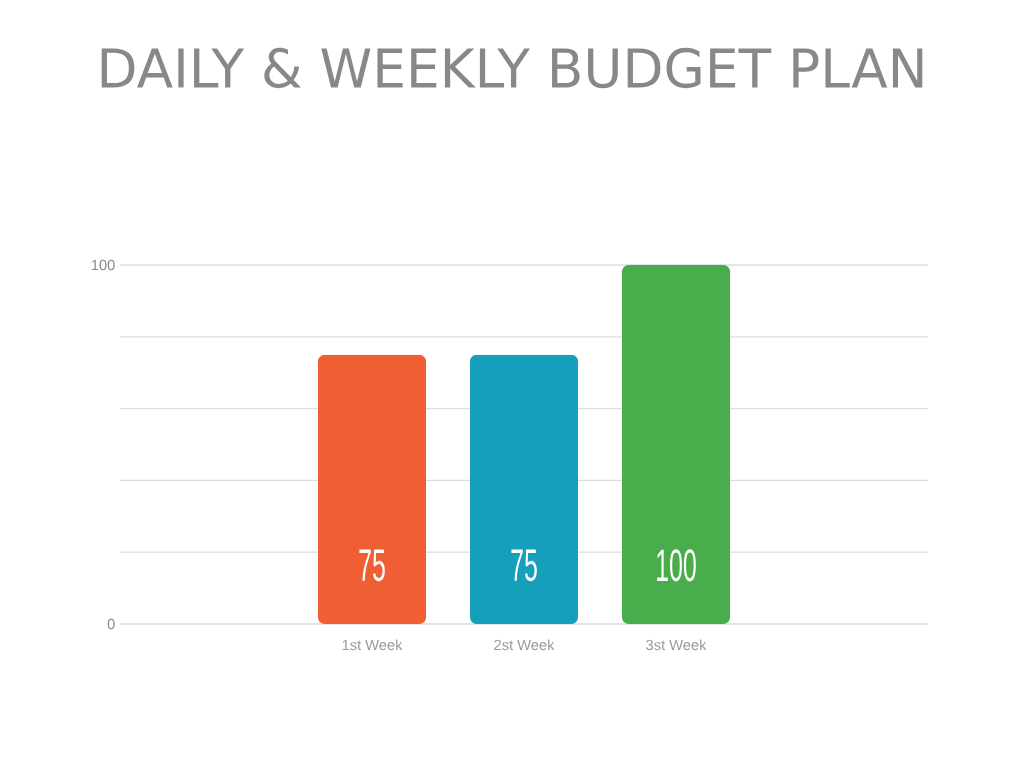 The height and width of the screenshot is (768, 1024). What do you see at coordinates (676, 645) in the screenshot?
I see `x-tick-label: 3st Week` at bounding box center [676, 645].